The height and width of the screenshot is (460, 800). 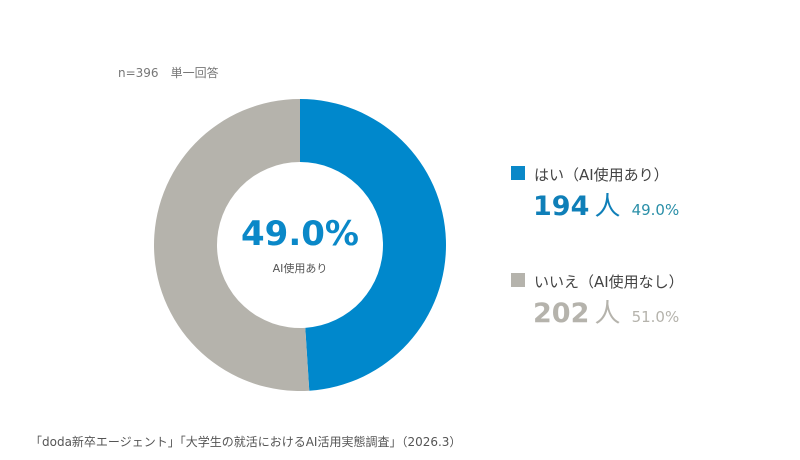 What do you see at coordinates (609, 282) in the screenshot?
I see `legend-label-no: いいえ（AI使用なし）` at bounding box center [609, 282].